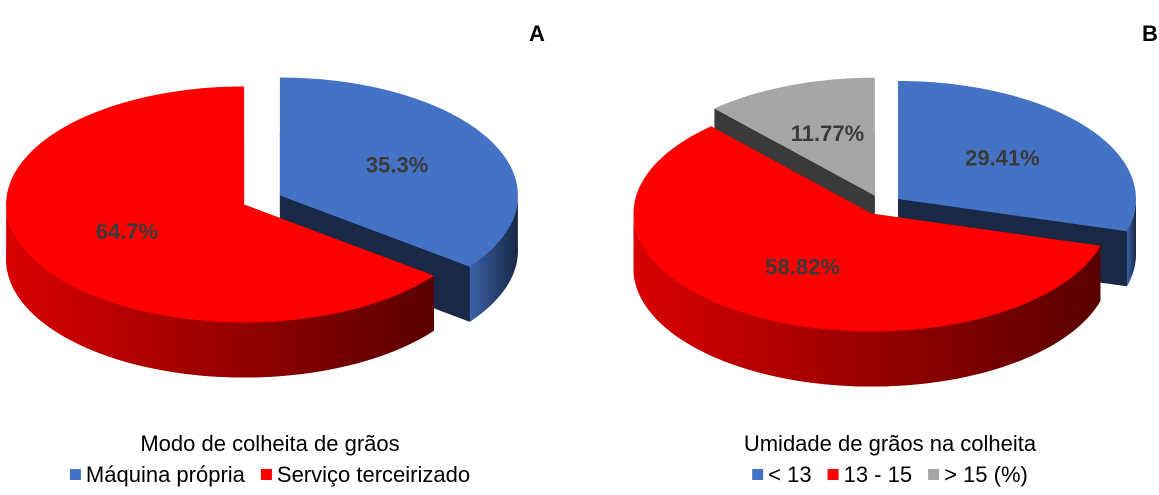 This screenshot has height=495, width=1159. Describe the element at coordinates (166, 474) in the screenshot. I see `legend-label: Máquina própria` at that location.